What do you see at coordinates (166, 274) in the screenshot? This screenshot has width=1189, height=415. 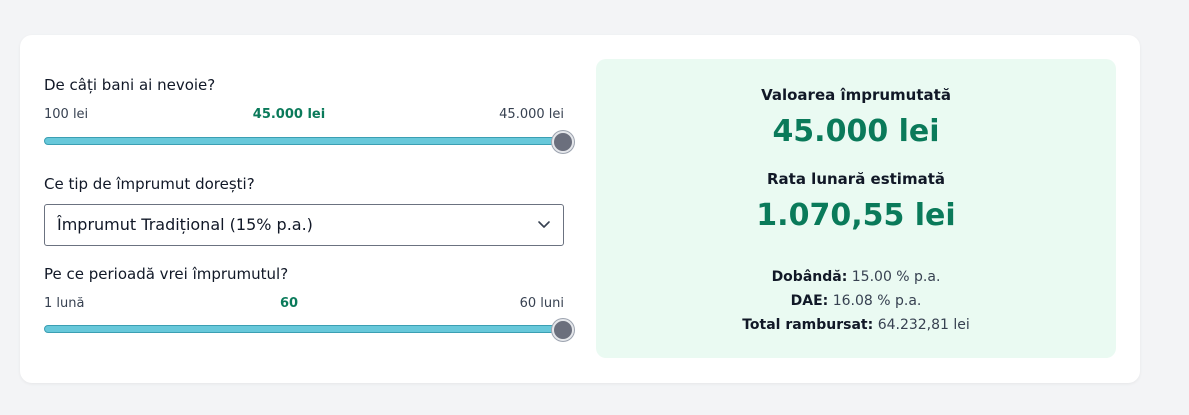 I see `period-question: Pe ce perioadă vrei împrumutul?` at bounding box center [166, 274].